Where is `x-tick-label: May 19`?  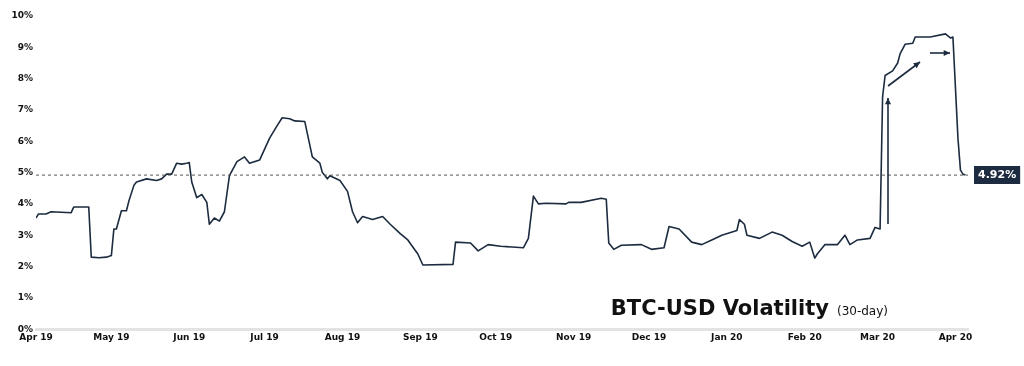
x-tick-label: May 19 is located at coordinates (111, 336).